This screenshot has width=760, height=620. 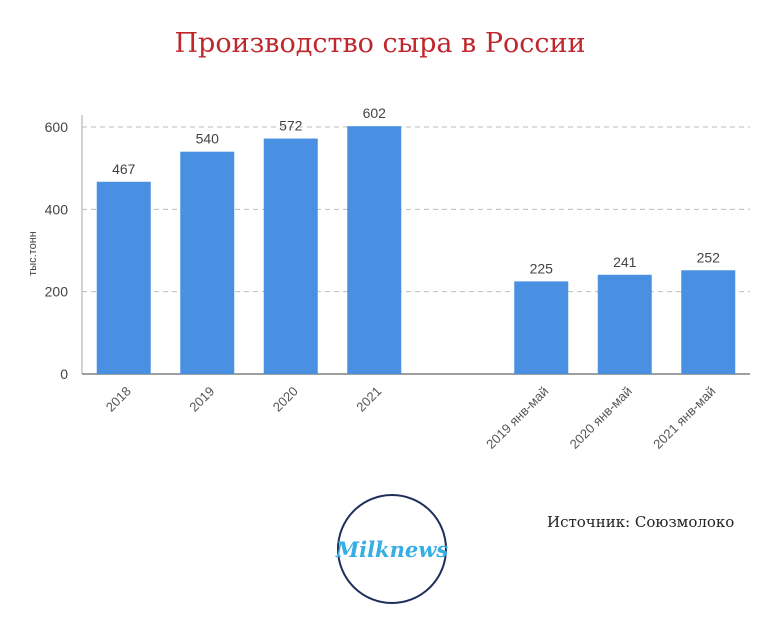 What do you see at coordinates (625, 262) in the screenshot?
I see `data-label: 241` at bounding box center [625, 262].